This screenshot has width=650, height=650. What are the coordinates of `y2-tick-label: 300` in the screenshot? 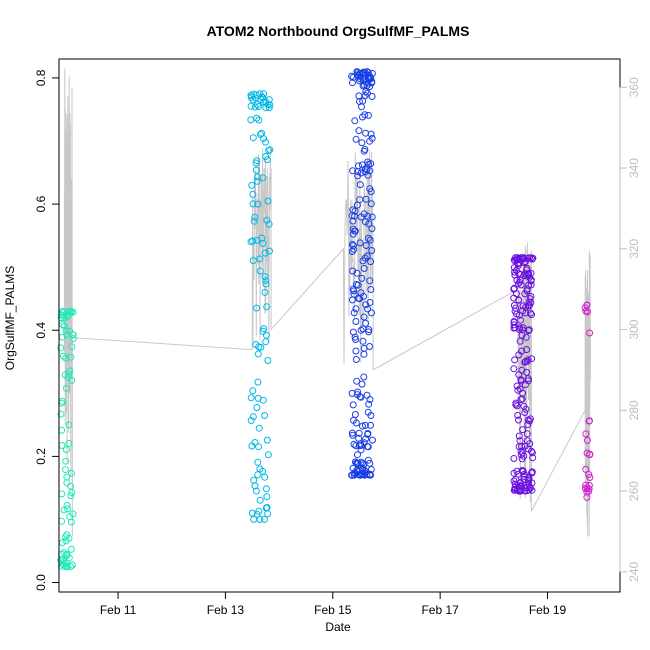 It's located at (634, 329).